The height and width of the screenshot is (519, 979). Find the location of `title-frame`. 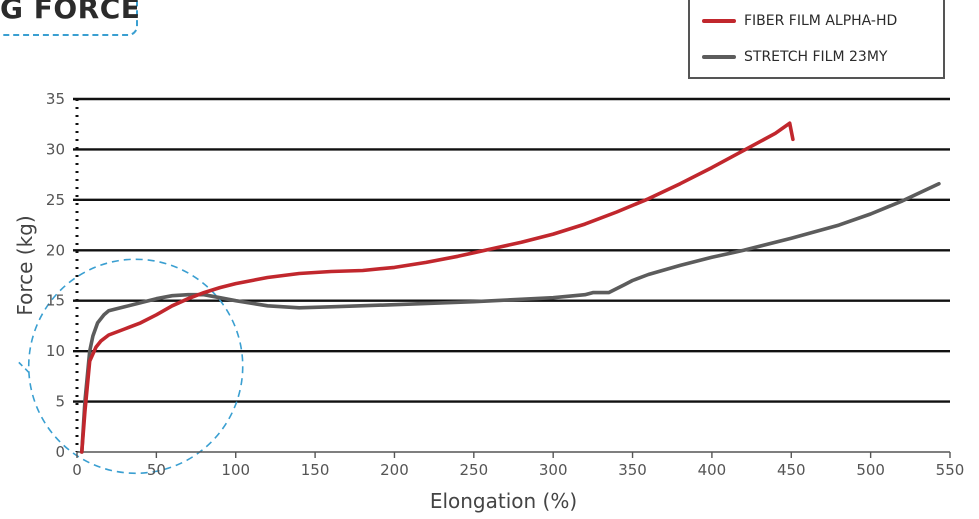

title-frame is located at coordinates (69, 18).